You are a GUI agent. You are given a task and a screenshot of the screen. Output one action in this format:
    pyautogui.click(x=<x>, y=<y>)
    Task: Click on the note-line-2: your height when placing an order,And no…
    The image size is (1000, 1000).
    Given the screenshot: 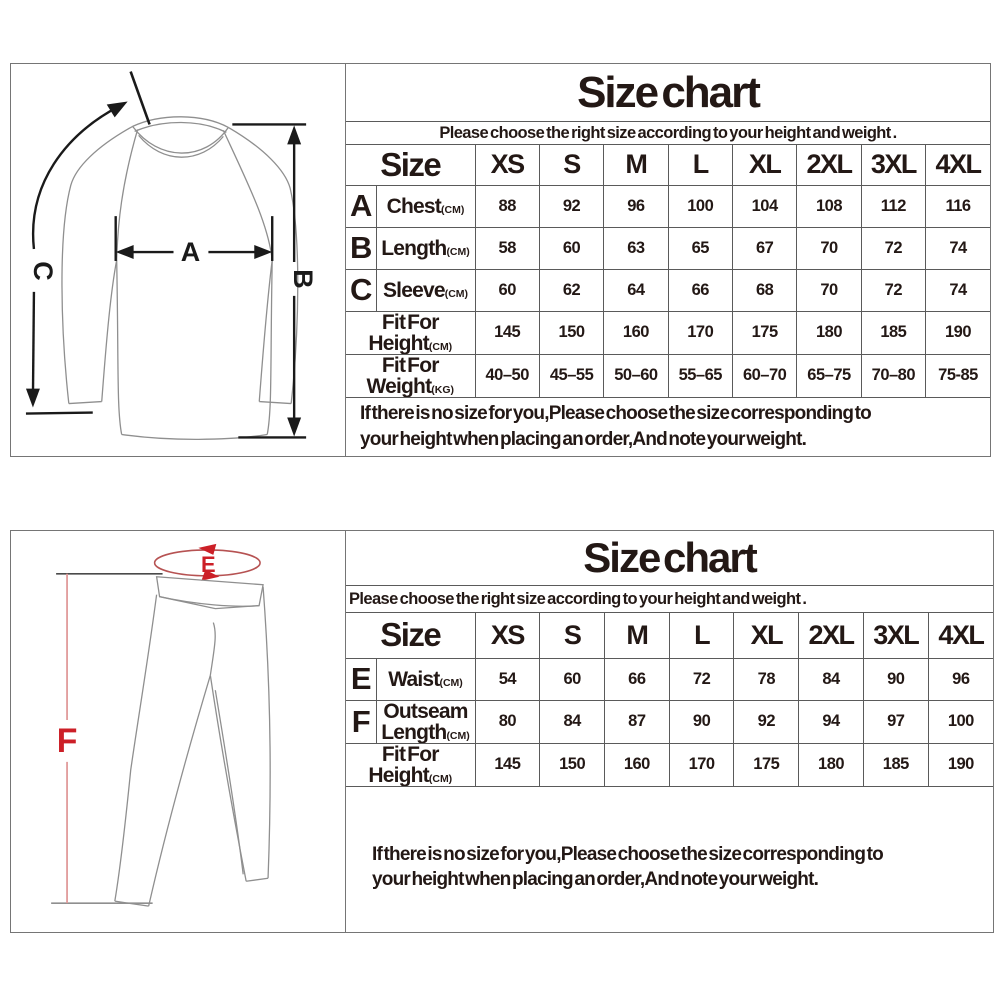 What is the action you would take?
    pyautogui.click(x=583, y=439)
    